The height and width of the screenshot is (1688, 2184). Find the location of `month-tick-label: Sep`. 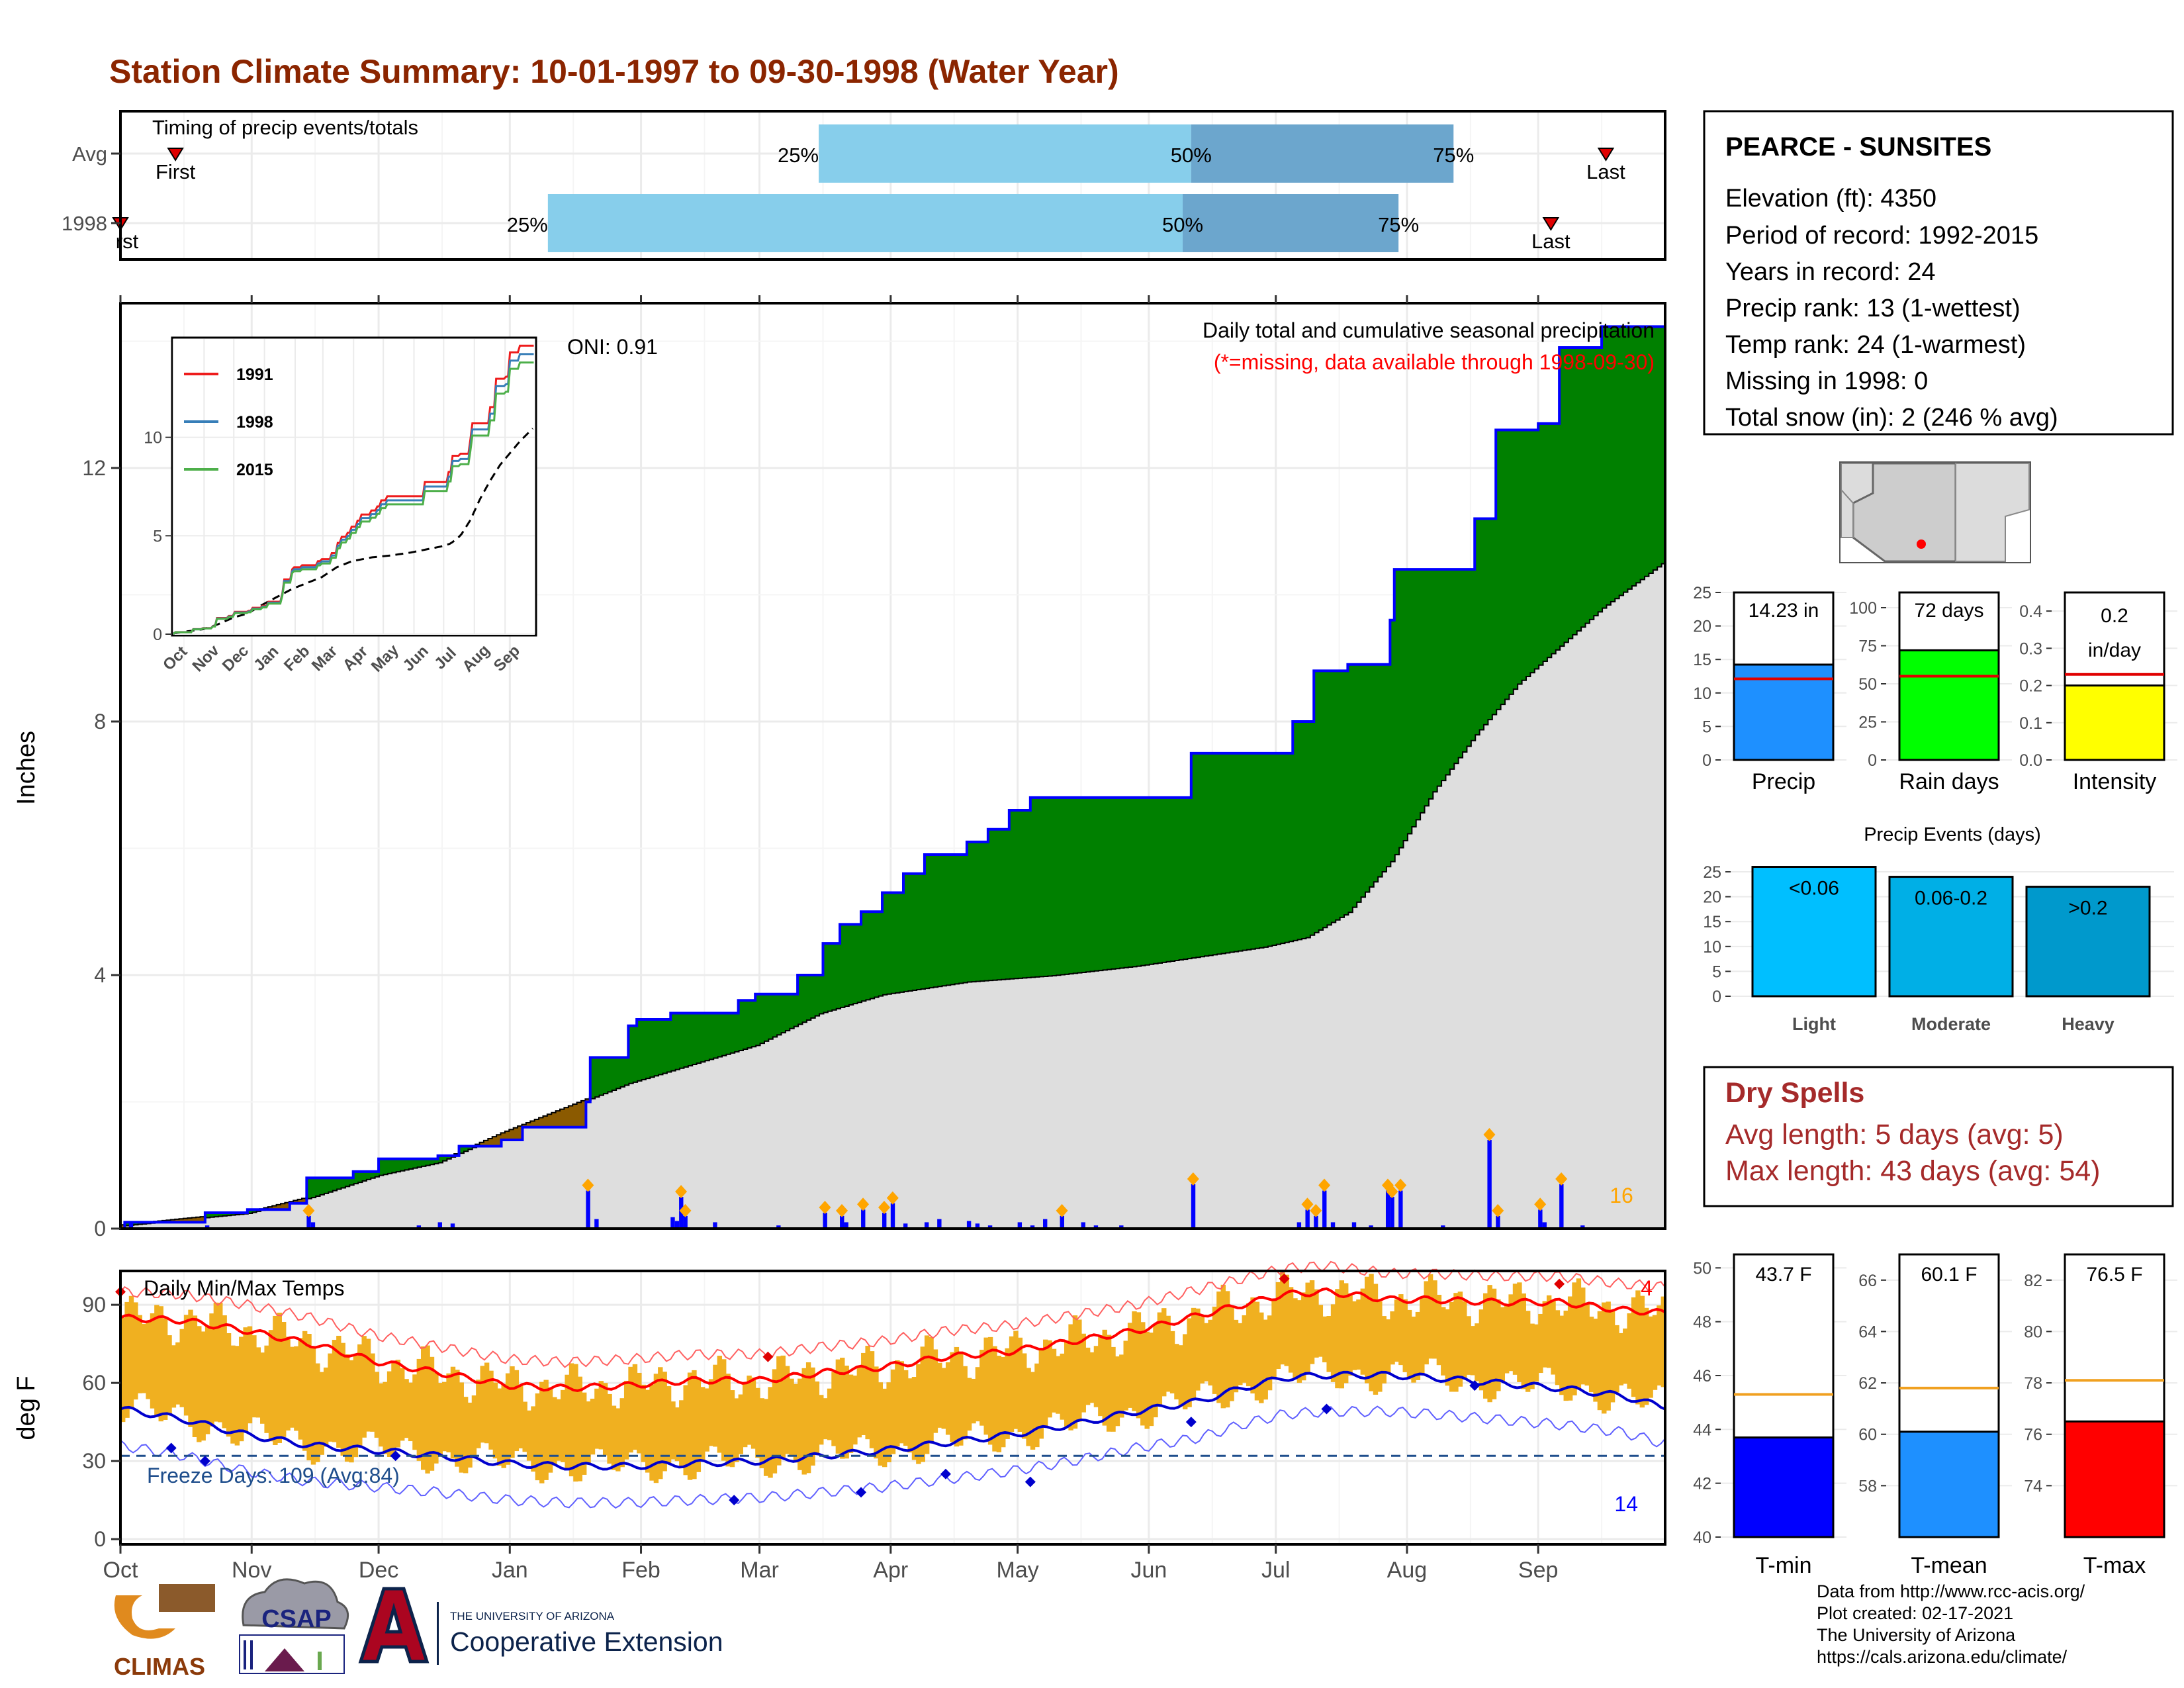

month-tick-label: Sep is located at coordinates (1538, 1570).